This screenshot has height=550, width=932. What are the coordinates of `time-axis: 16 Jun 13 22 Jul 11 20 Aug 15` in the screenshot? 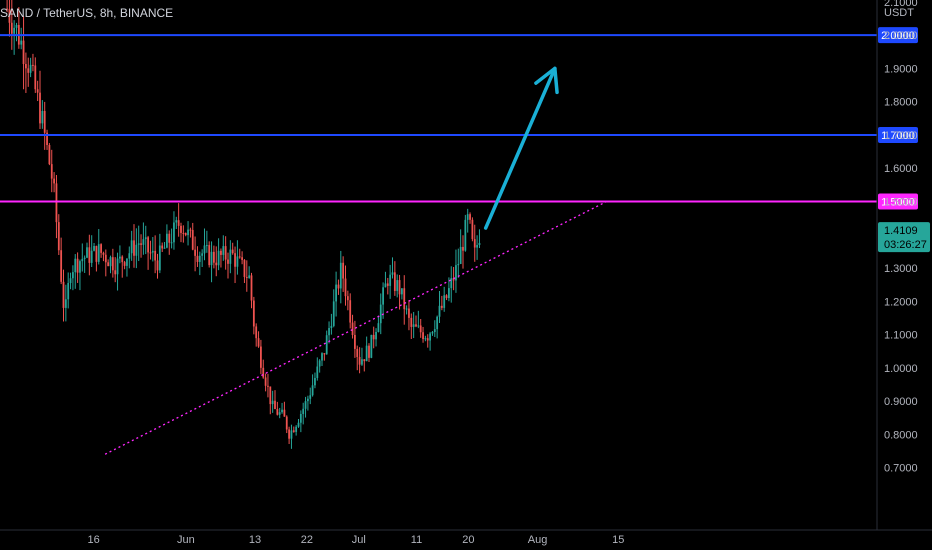 It's located at (355, 540).